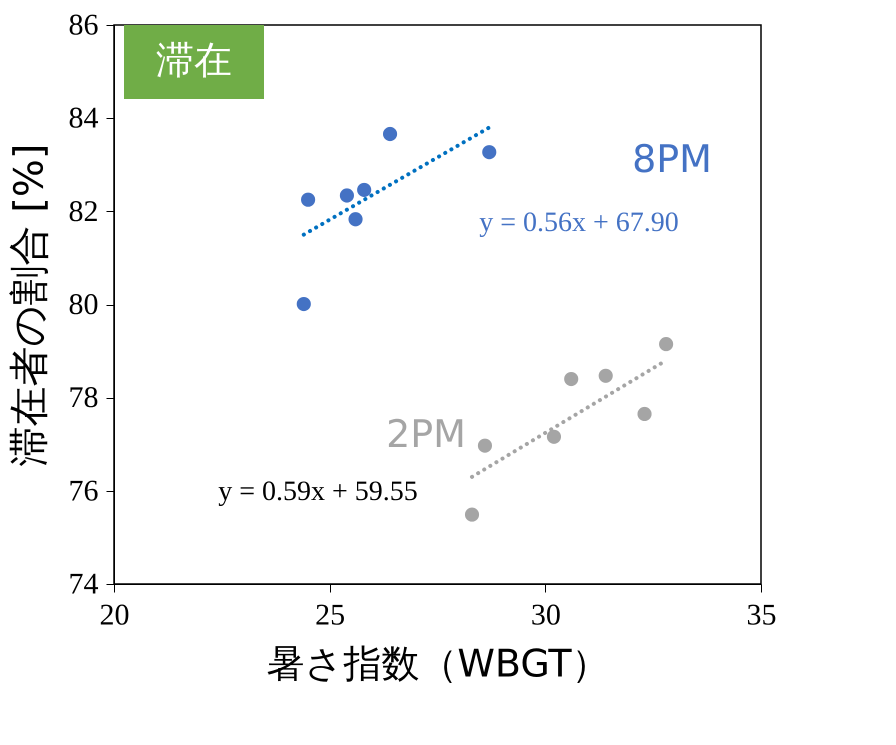 The width and height of the screenshot is (896, 745). What do you see at coordinates (194, 60) in the screenshot?
I see `annotation: 滞在` at bounding box center [194, 60].